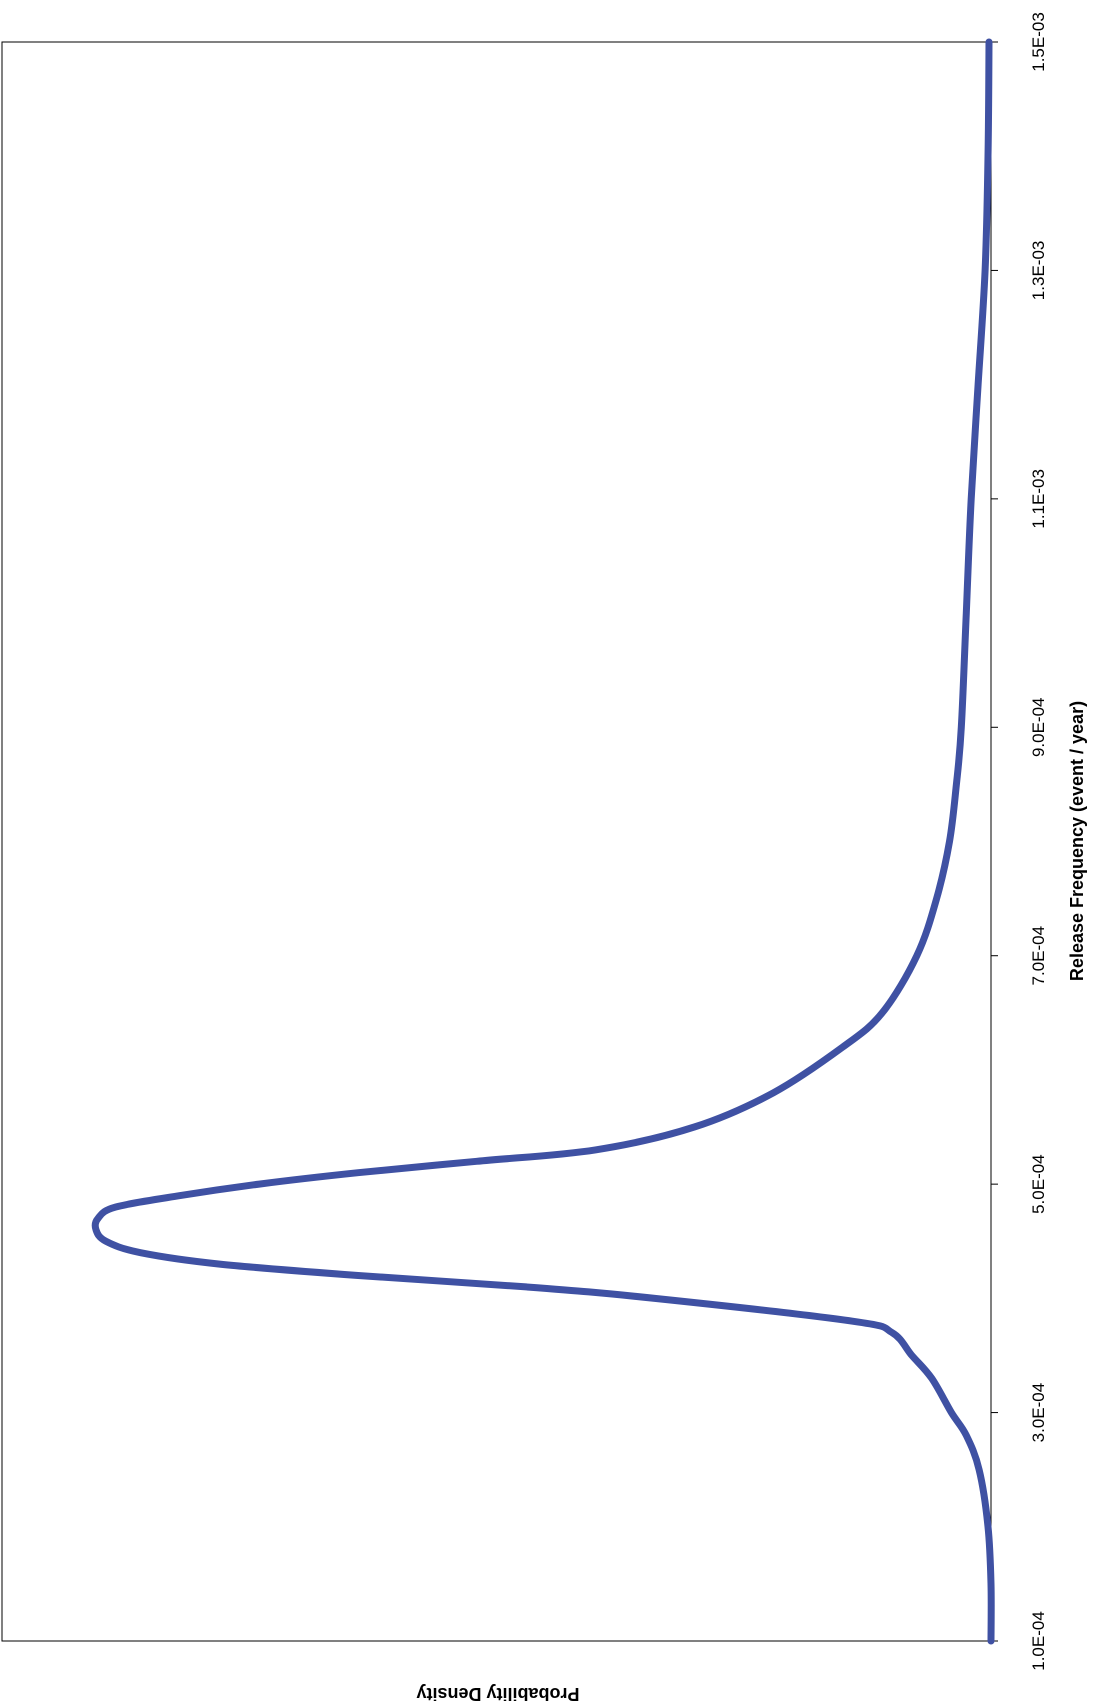 The image size is (1094, 1701). What do you see at coordinates (1038, 42) in the screenshot?
I see `x-tick-label: 1.5E-03` at bounding box center [1038, 42].